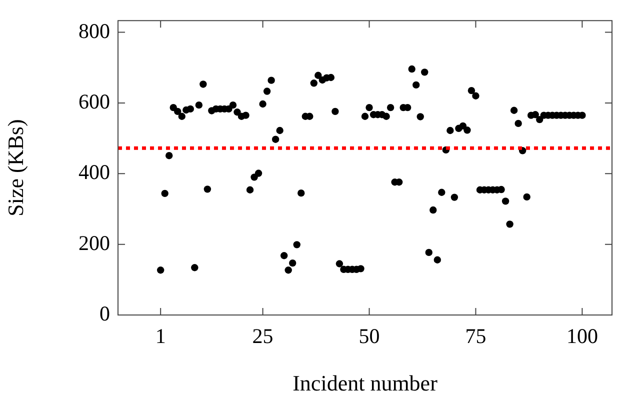 Image resolution: width=621 pixels, height=402 pixels. What do you see at coordinates (582, 336) in the screenshot?
I see `x-tick-label: 100` at bounding box center [582, 336].